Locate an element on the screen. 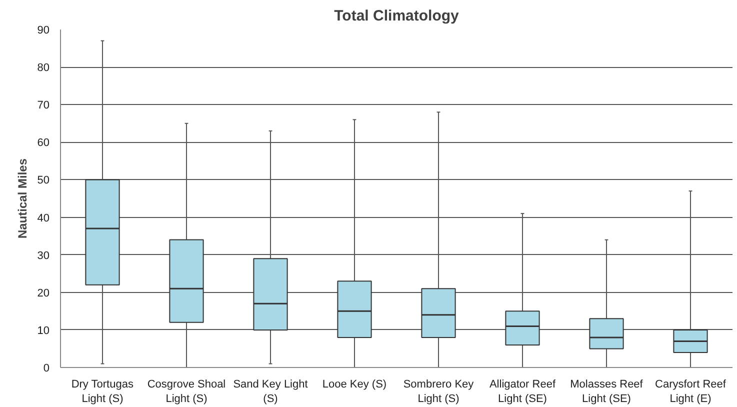  chart-title: Total Climatology is located at coordinates (397, 16).